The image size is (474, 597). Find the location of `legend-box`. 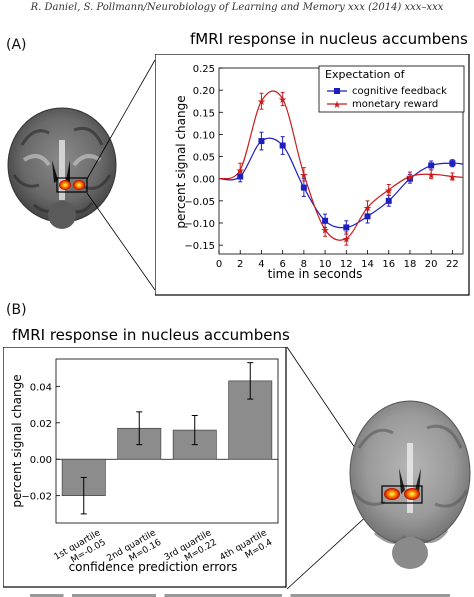

legend-box is located at coordinates (391, 89).